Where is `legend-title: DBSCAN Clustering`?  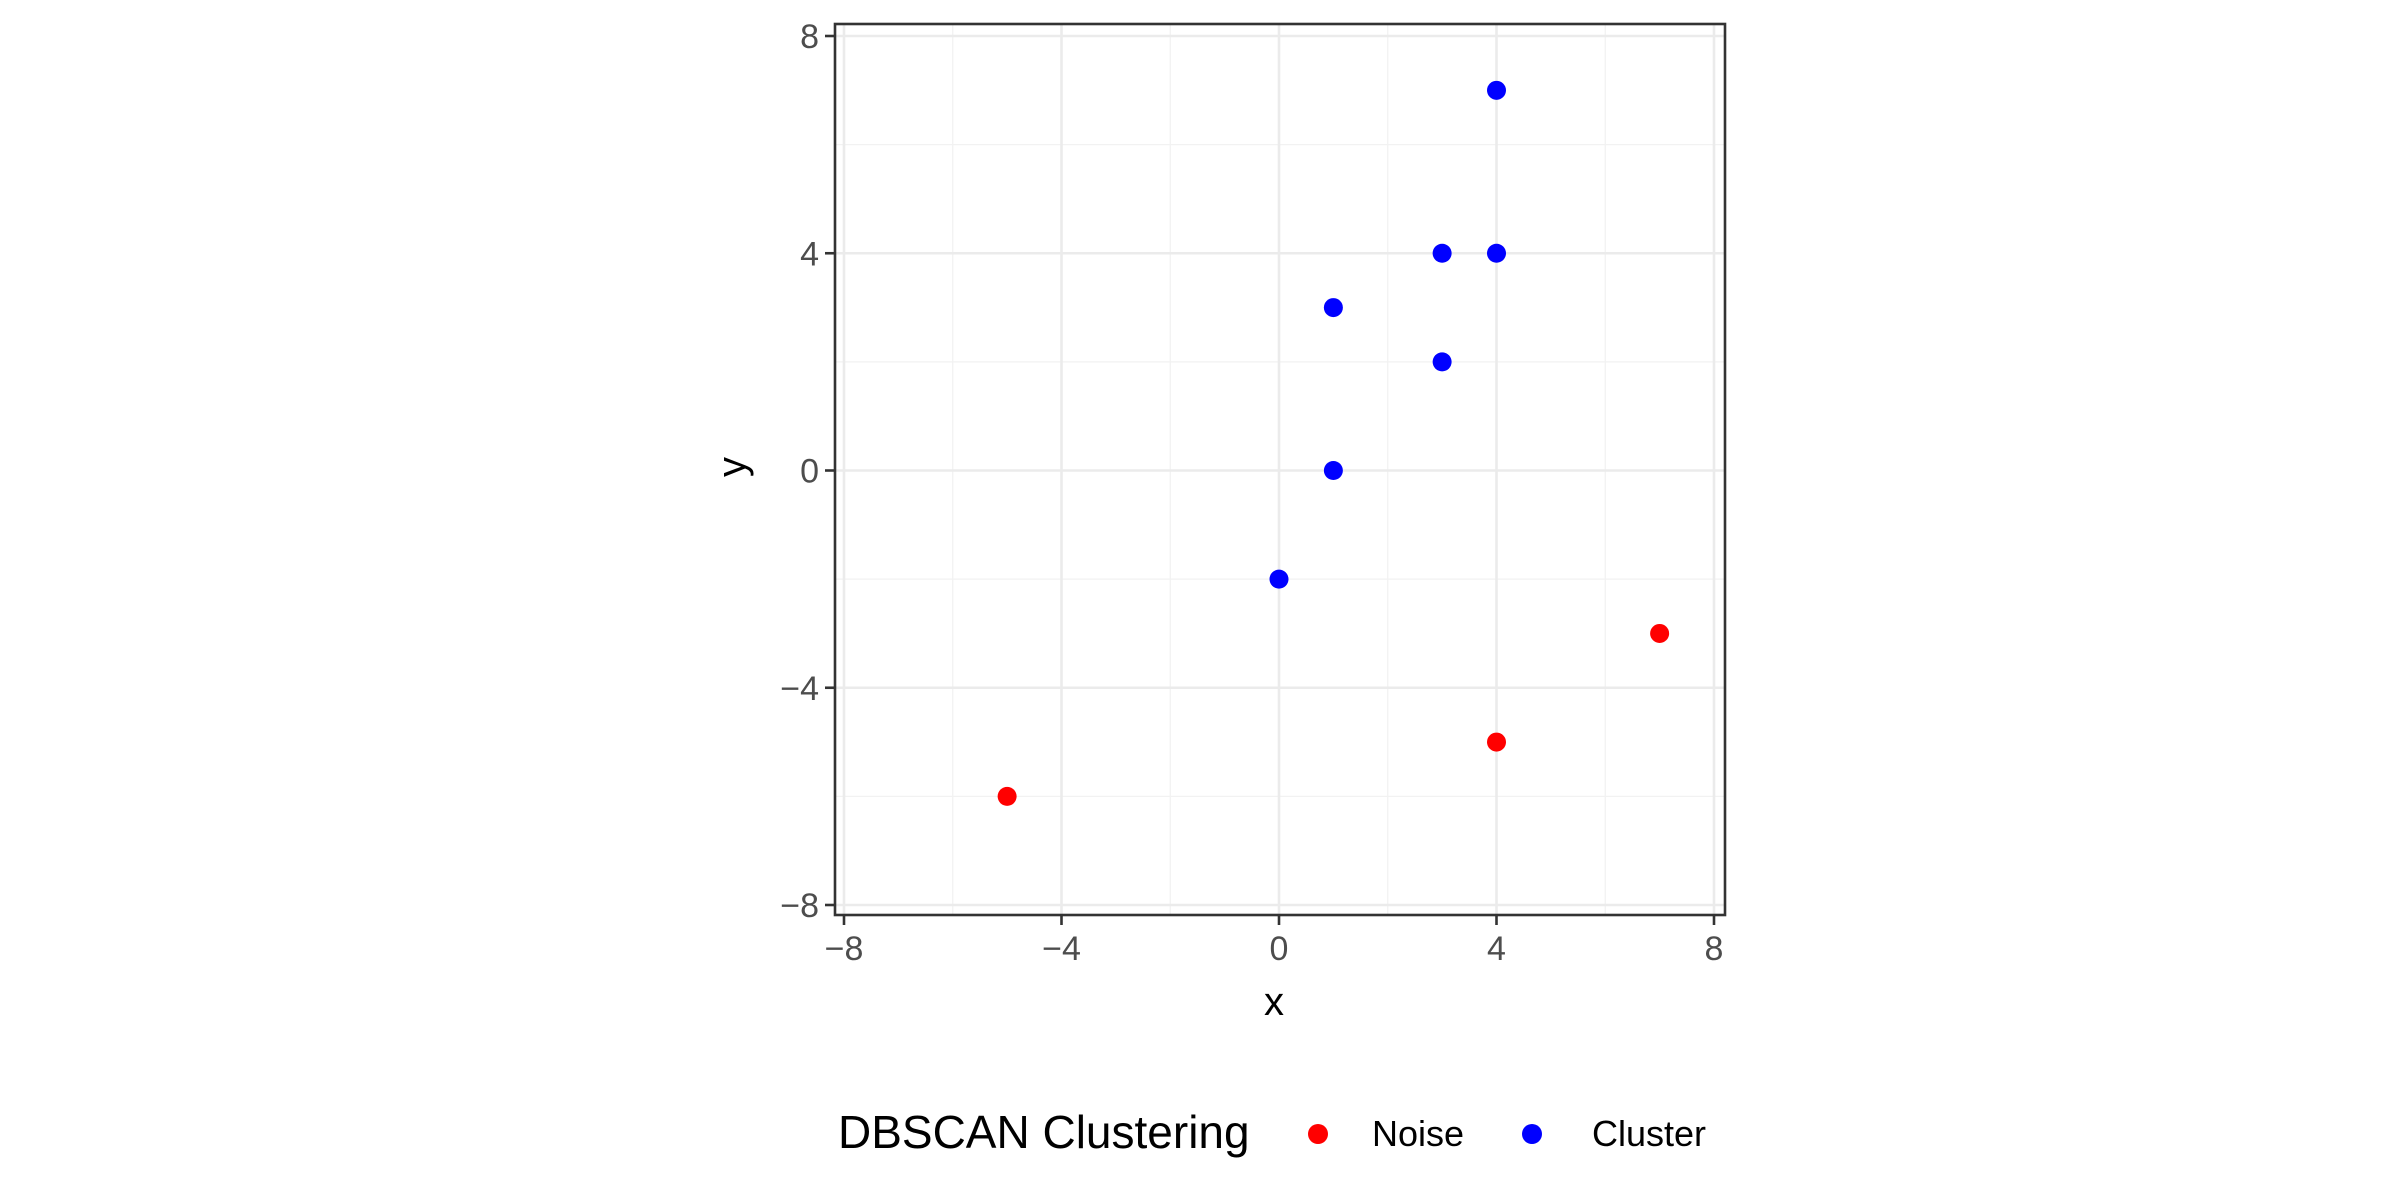 legend-title: DBSCAN Clustering is located at coordinates (1044, 1132).